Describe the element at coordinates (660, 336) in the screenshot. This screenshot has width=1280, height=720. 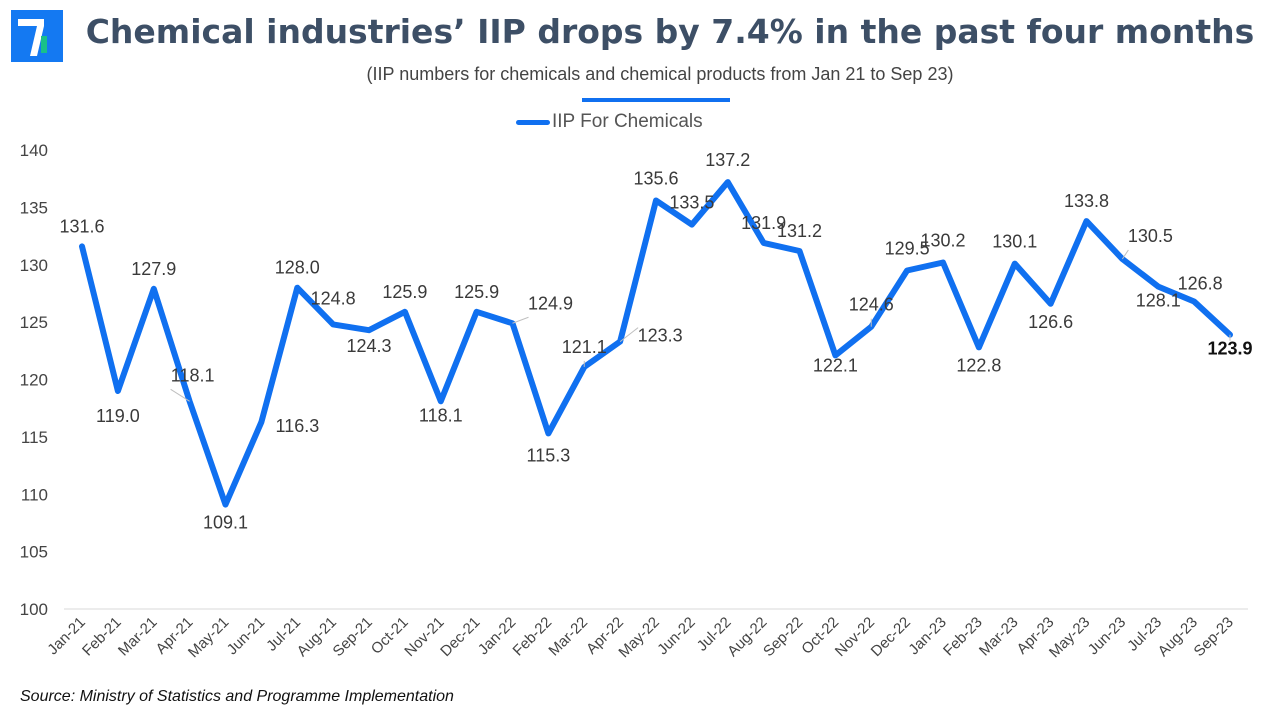
I see `data-label: 123.3` at that location.